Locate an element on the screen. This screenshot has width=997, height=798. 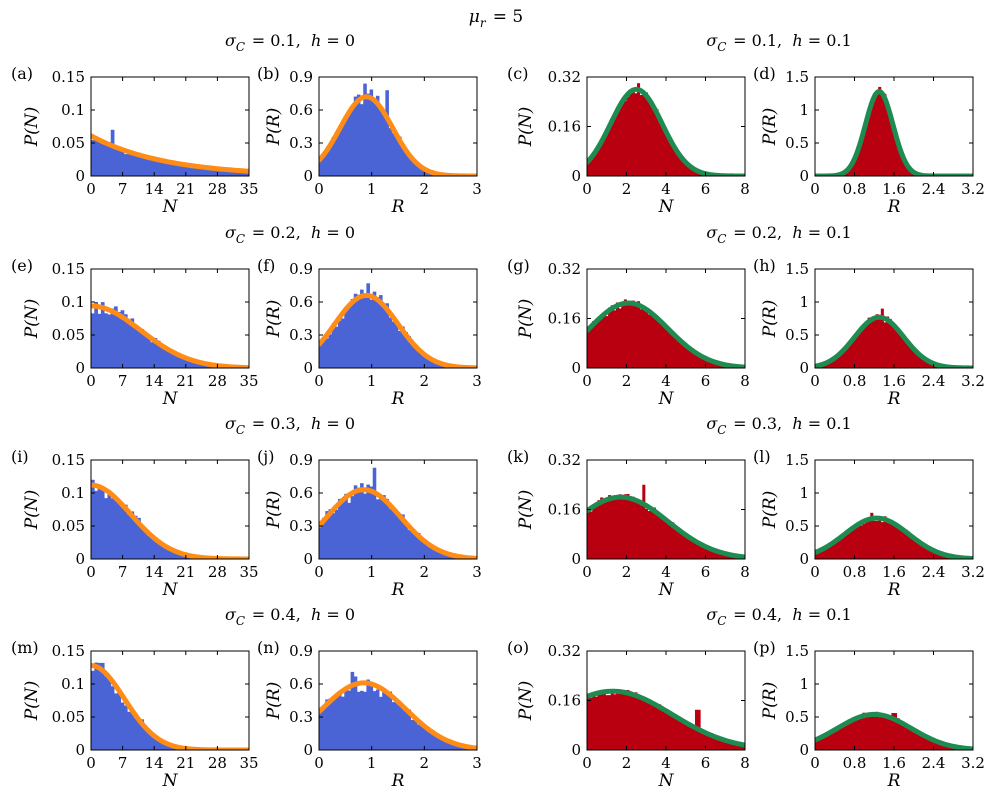
y-tick-label: 0.32 is located at coordinates (564, 651).